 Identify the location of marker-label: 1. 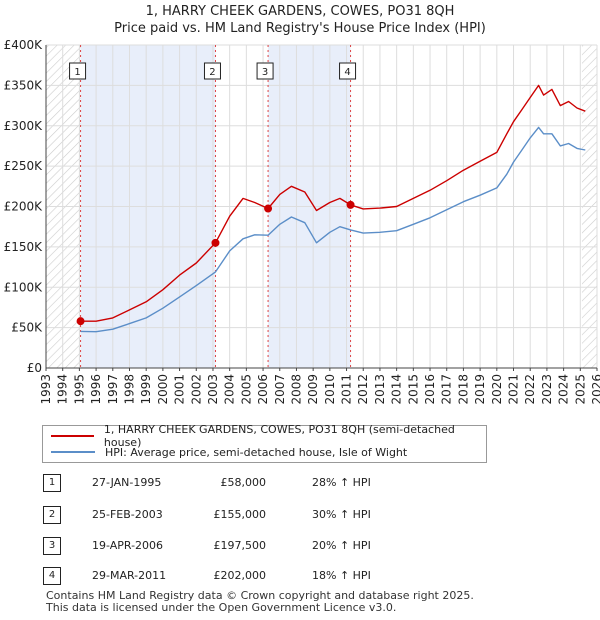
(77, 72).